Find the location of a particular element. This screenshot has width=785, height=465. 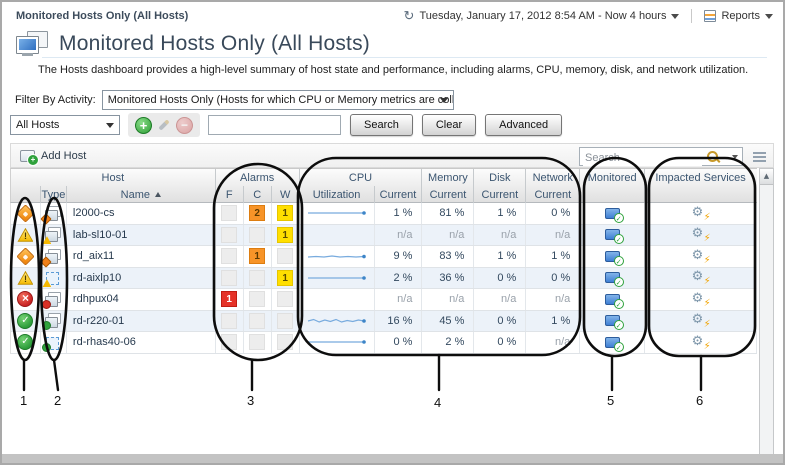

table-row: rd_aix11 1 9 % 83 % 1 % 1 % is located at coordinates (384, 257).